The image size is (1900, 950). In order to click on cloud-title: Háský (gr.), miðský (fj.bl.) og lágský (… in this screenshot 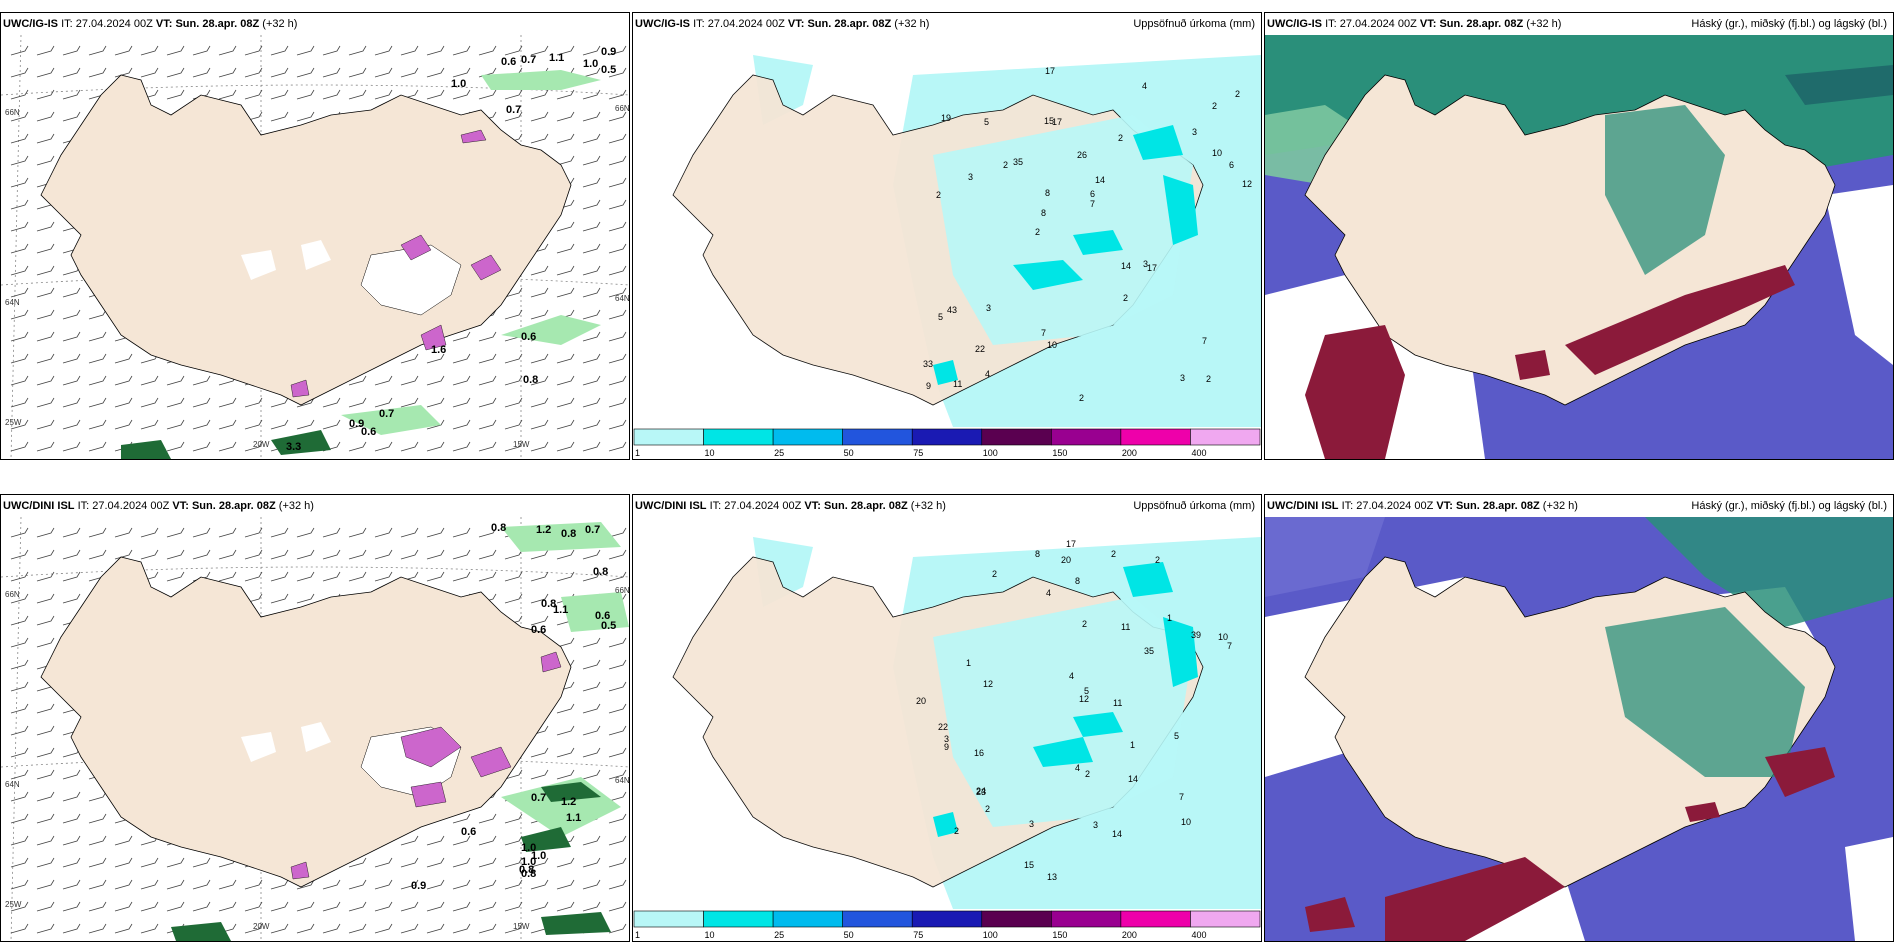, I will do `click(1789, 24)`.